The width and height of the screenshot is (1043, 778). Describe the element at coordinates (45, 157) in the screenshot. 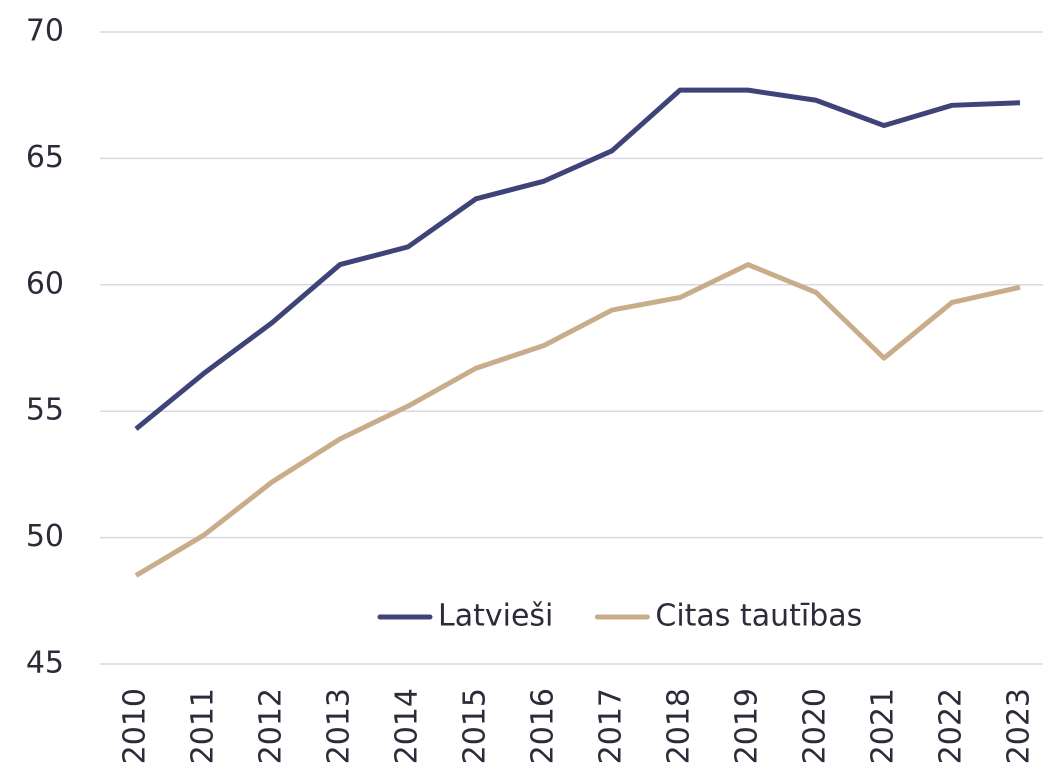

I see `y-tick-label: 65` at that location.